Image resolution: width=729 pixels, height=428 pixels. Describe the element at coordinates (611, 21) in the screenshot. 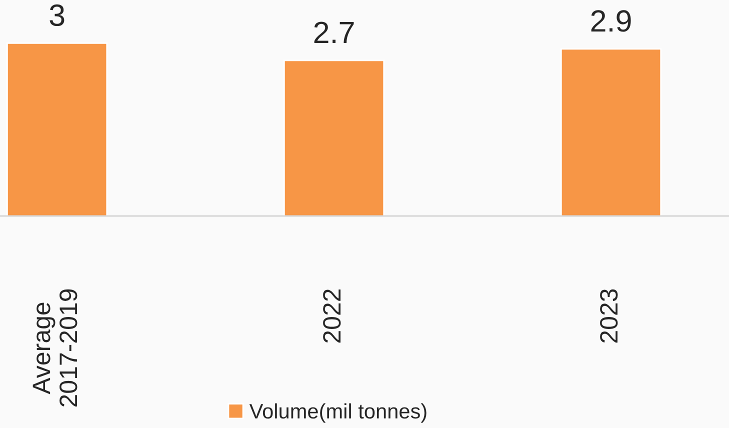

I see `data-label: 2.9` at that location.